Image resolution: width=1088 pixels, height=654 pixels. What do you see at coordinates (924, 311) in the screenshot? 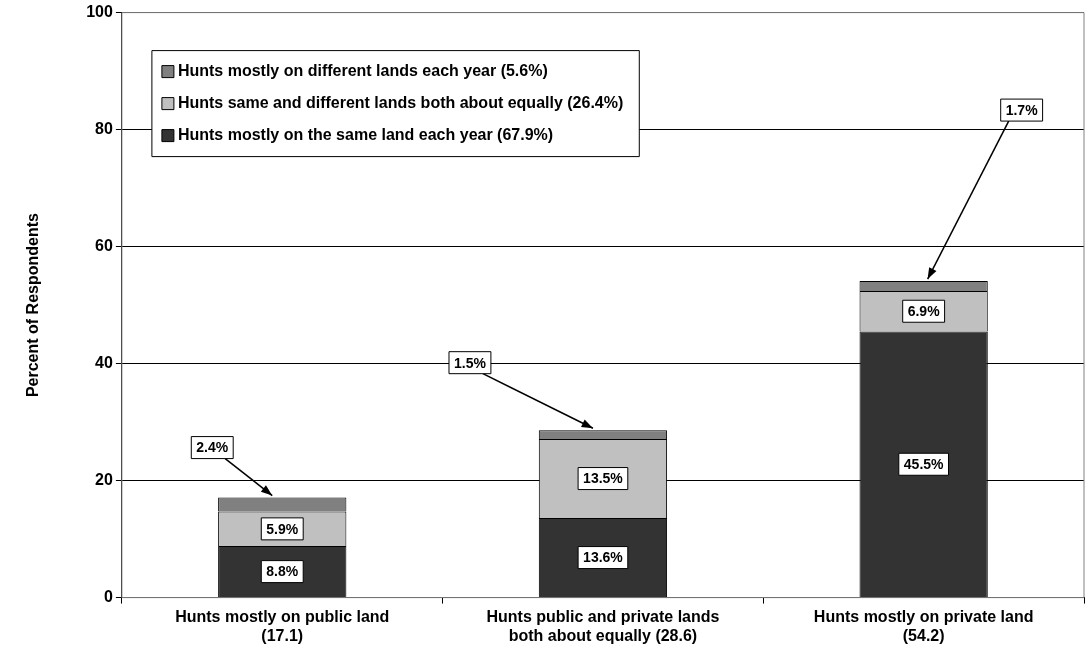
I see `data-label: 6.9%` at bounding box center [924, 311].